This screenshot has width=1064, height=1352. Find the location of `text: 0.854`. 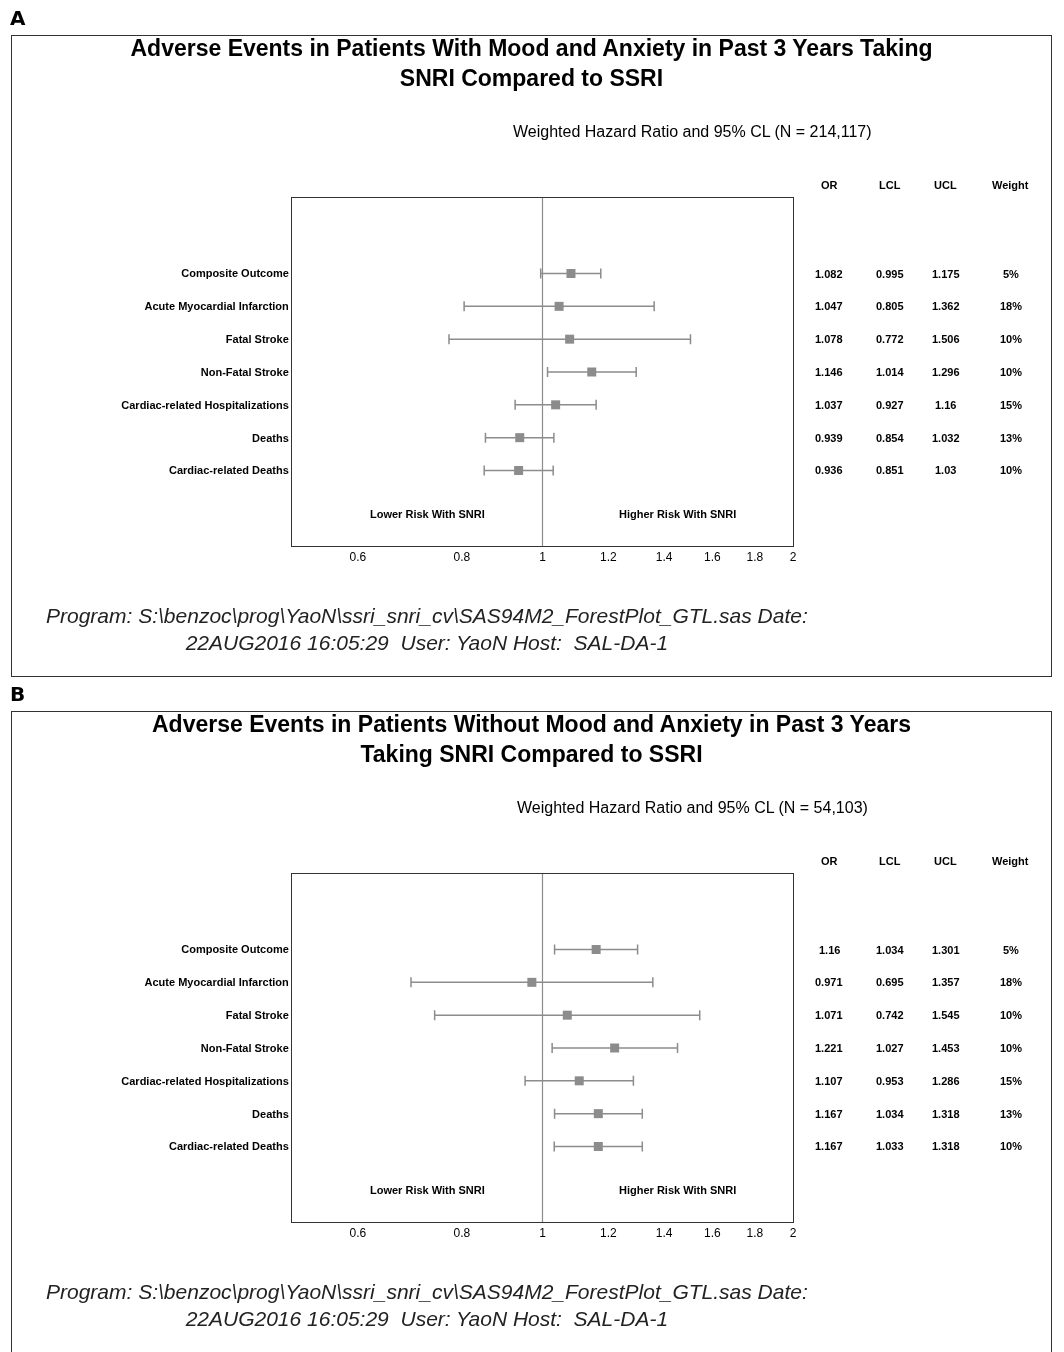

text: 0.854 is located at coordinates (890, 438).